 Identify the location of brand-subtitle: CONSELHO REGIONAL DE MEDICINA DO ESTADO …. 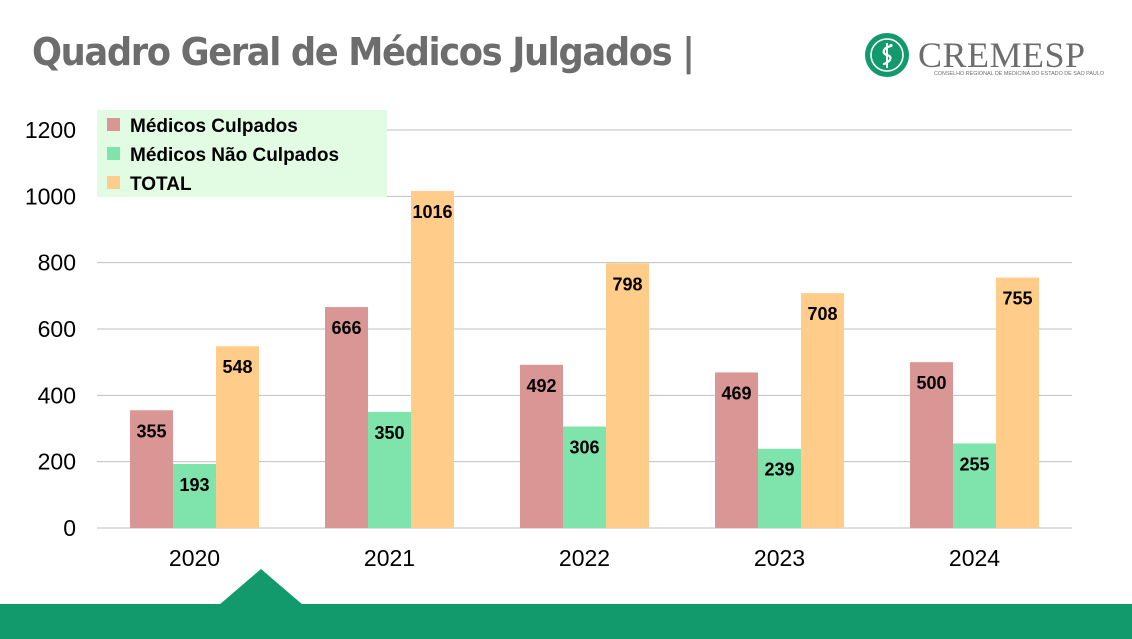
(1019, 74).